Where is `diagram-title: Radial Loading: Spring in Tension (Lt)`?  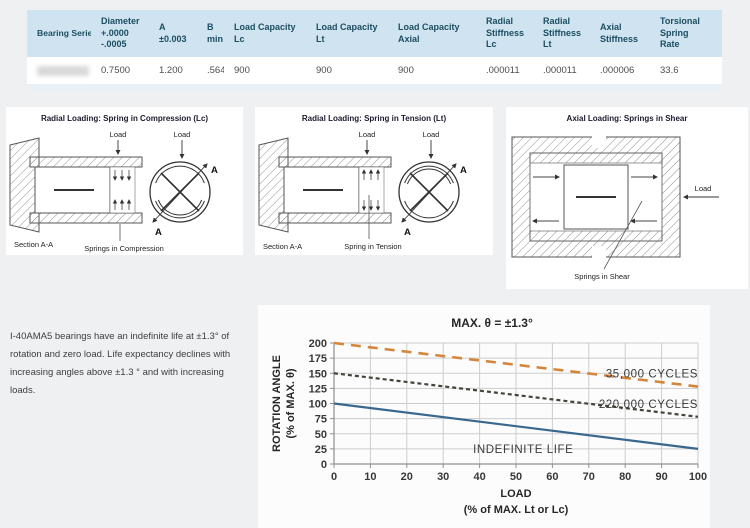 diagram-title: Radial Loading: Spring in Tension (Lt) is located at coordinates (374, 118).